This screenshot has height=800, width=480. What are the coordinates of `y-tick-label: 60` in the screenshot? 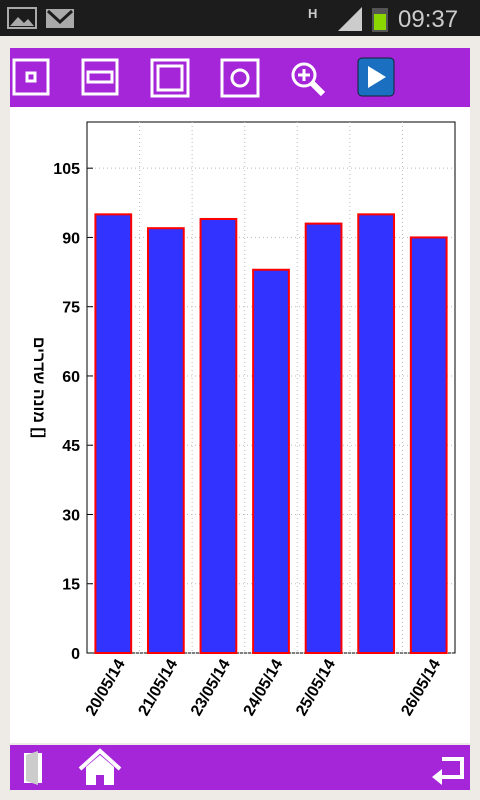 It's located at (71, 377).